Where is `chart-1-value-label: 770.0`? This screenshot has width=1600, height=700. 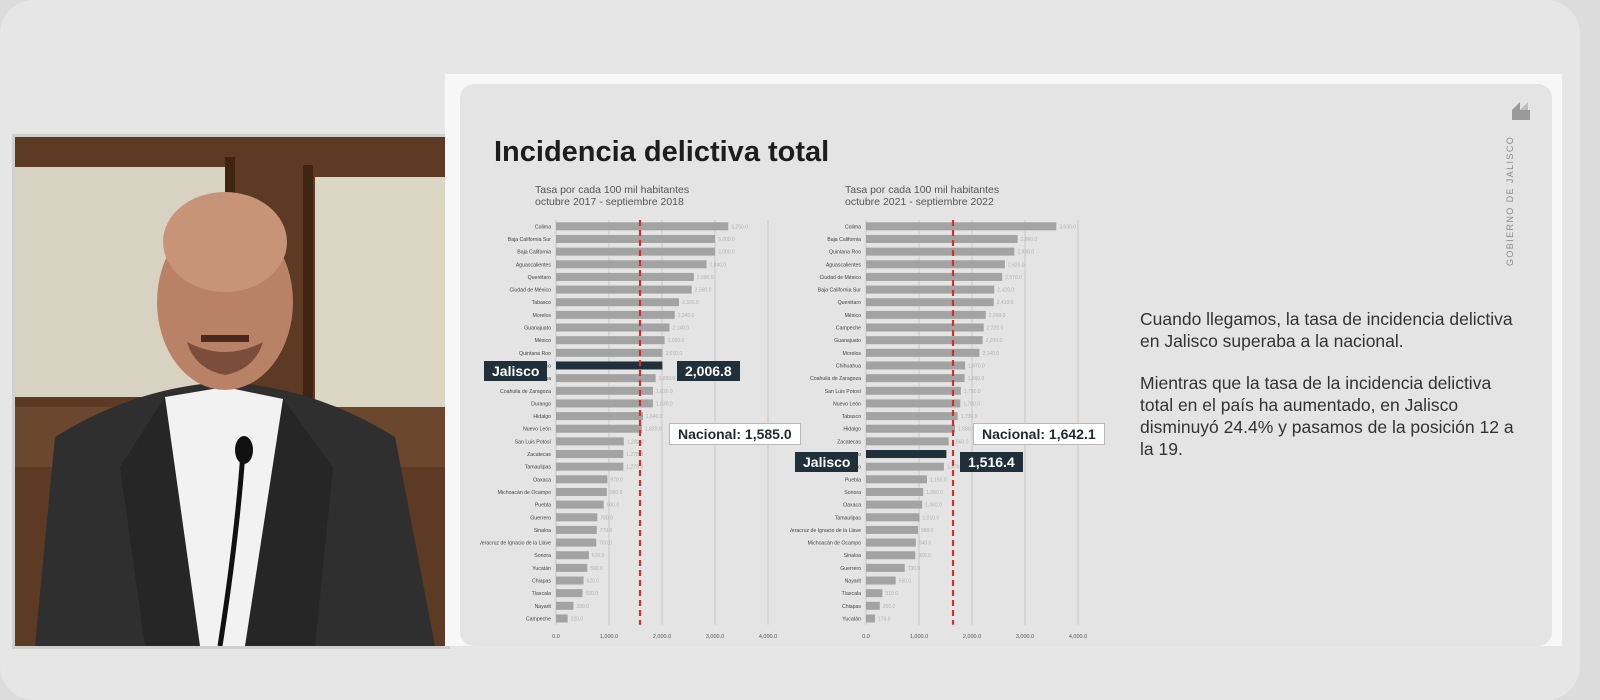
chart-1-value-label: 770.0 is located at coordinates (606, 531).